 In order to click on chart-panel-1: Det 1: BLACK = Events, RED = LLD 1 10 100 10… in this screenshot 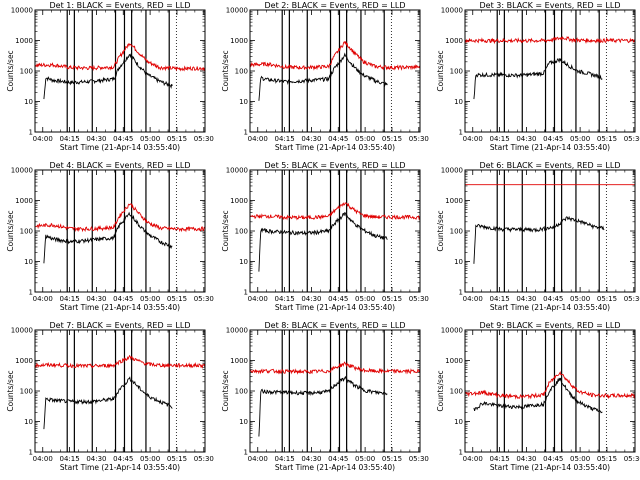, I will do `click(110, 76)`.